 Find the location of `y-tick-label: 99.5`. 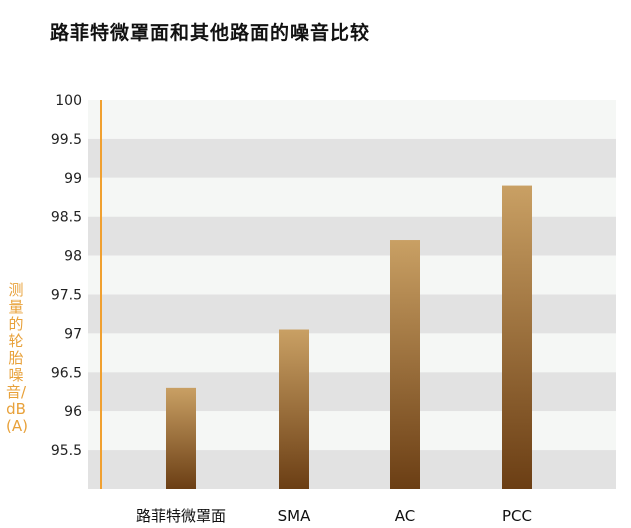

y-tick-label: 99.5 is located at coordinates (66, 140).